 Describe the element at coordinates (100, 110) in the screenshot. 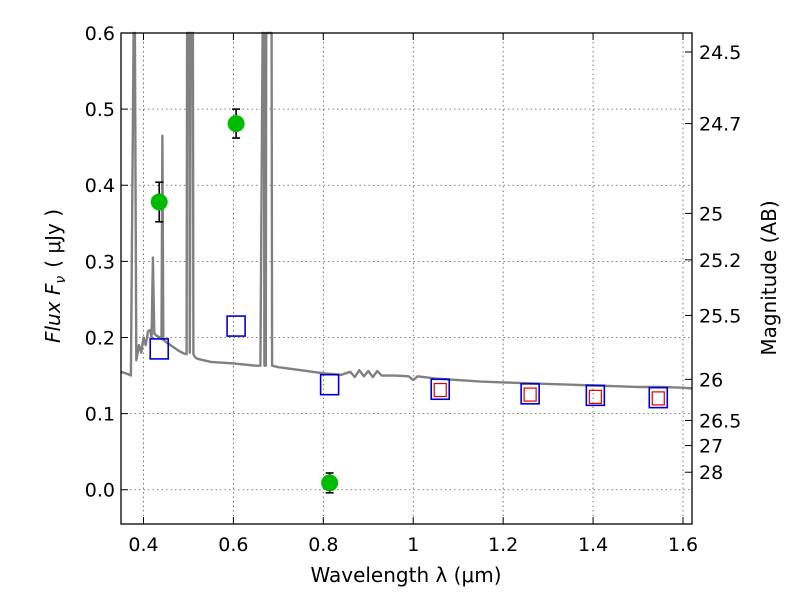

I see `y-tick-label: 0.5` at that location.